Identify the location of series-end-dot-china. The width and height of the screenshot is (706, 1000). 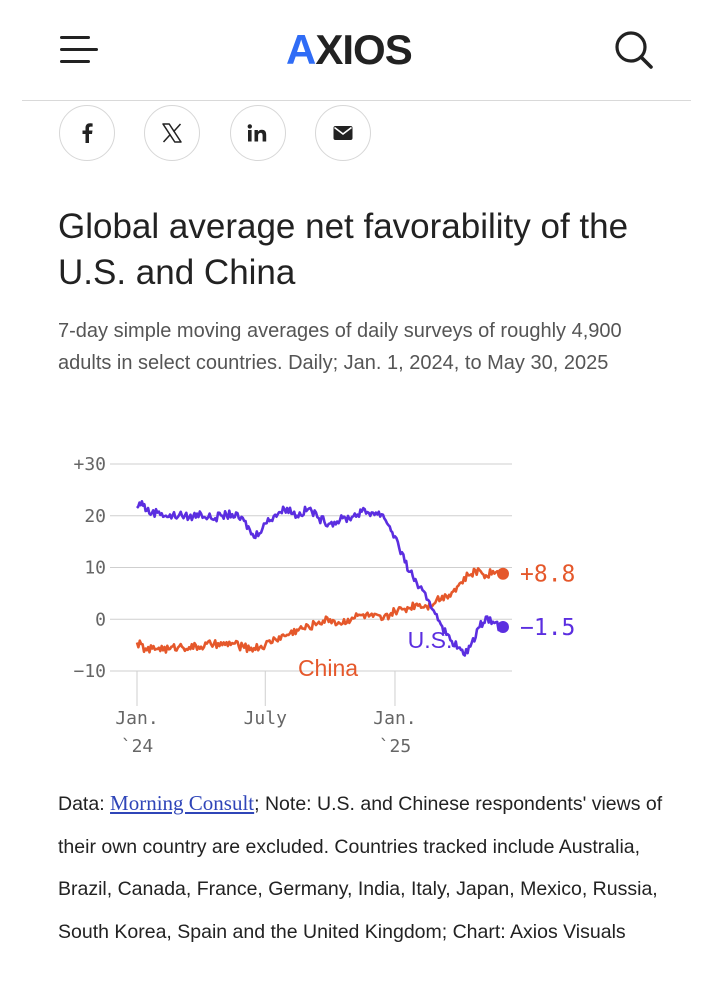
(503, 573).